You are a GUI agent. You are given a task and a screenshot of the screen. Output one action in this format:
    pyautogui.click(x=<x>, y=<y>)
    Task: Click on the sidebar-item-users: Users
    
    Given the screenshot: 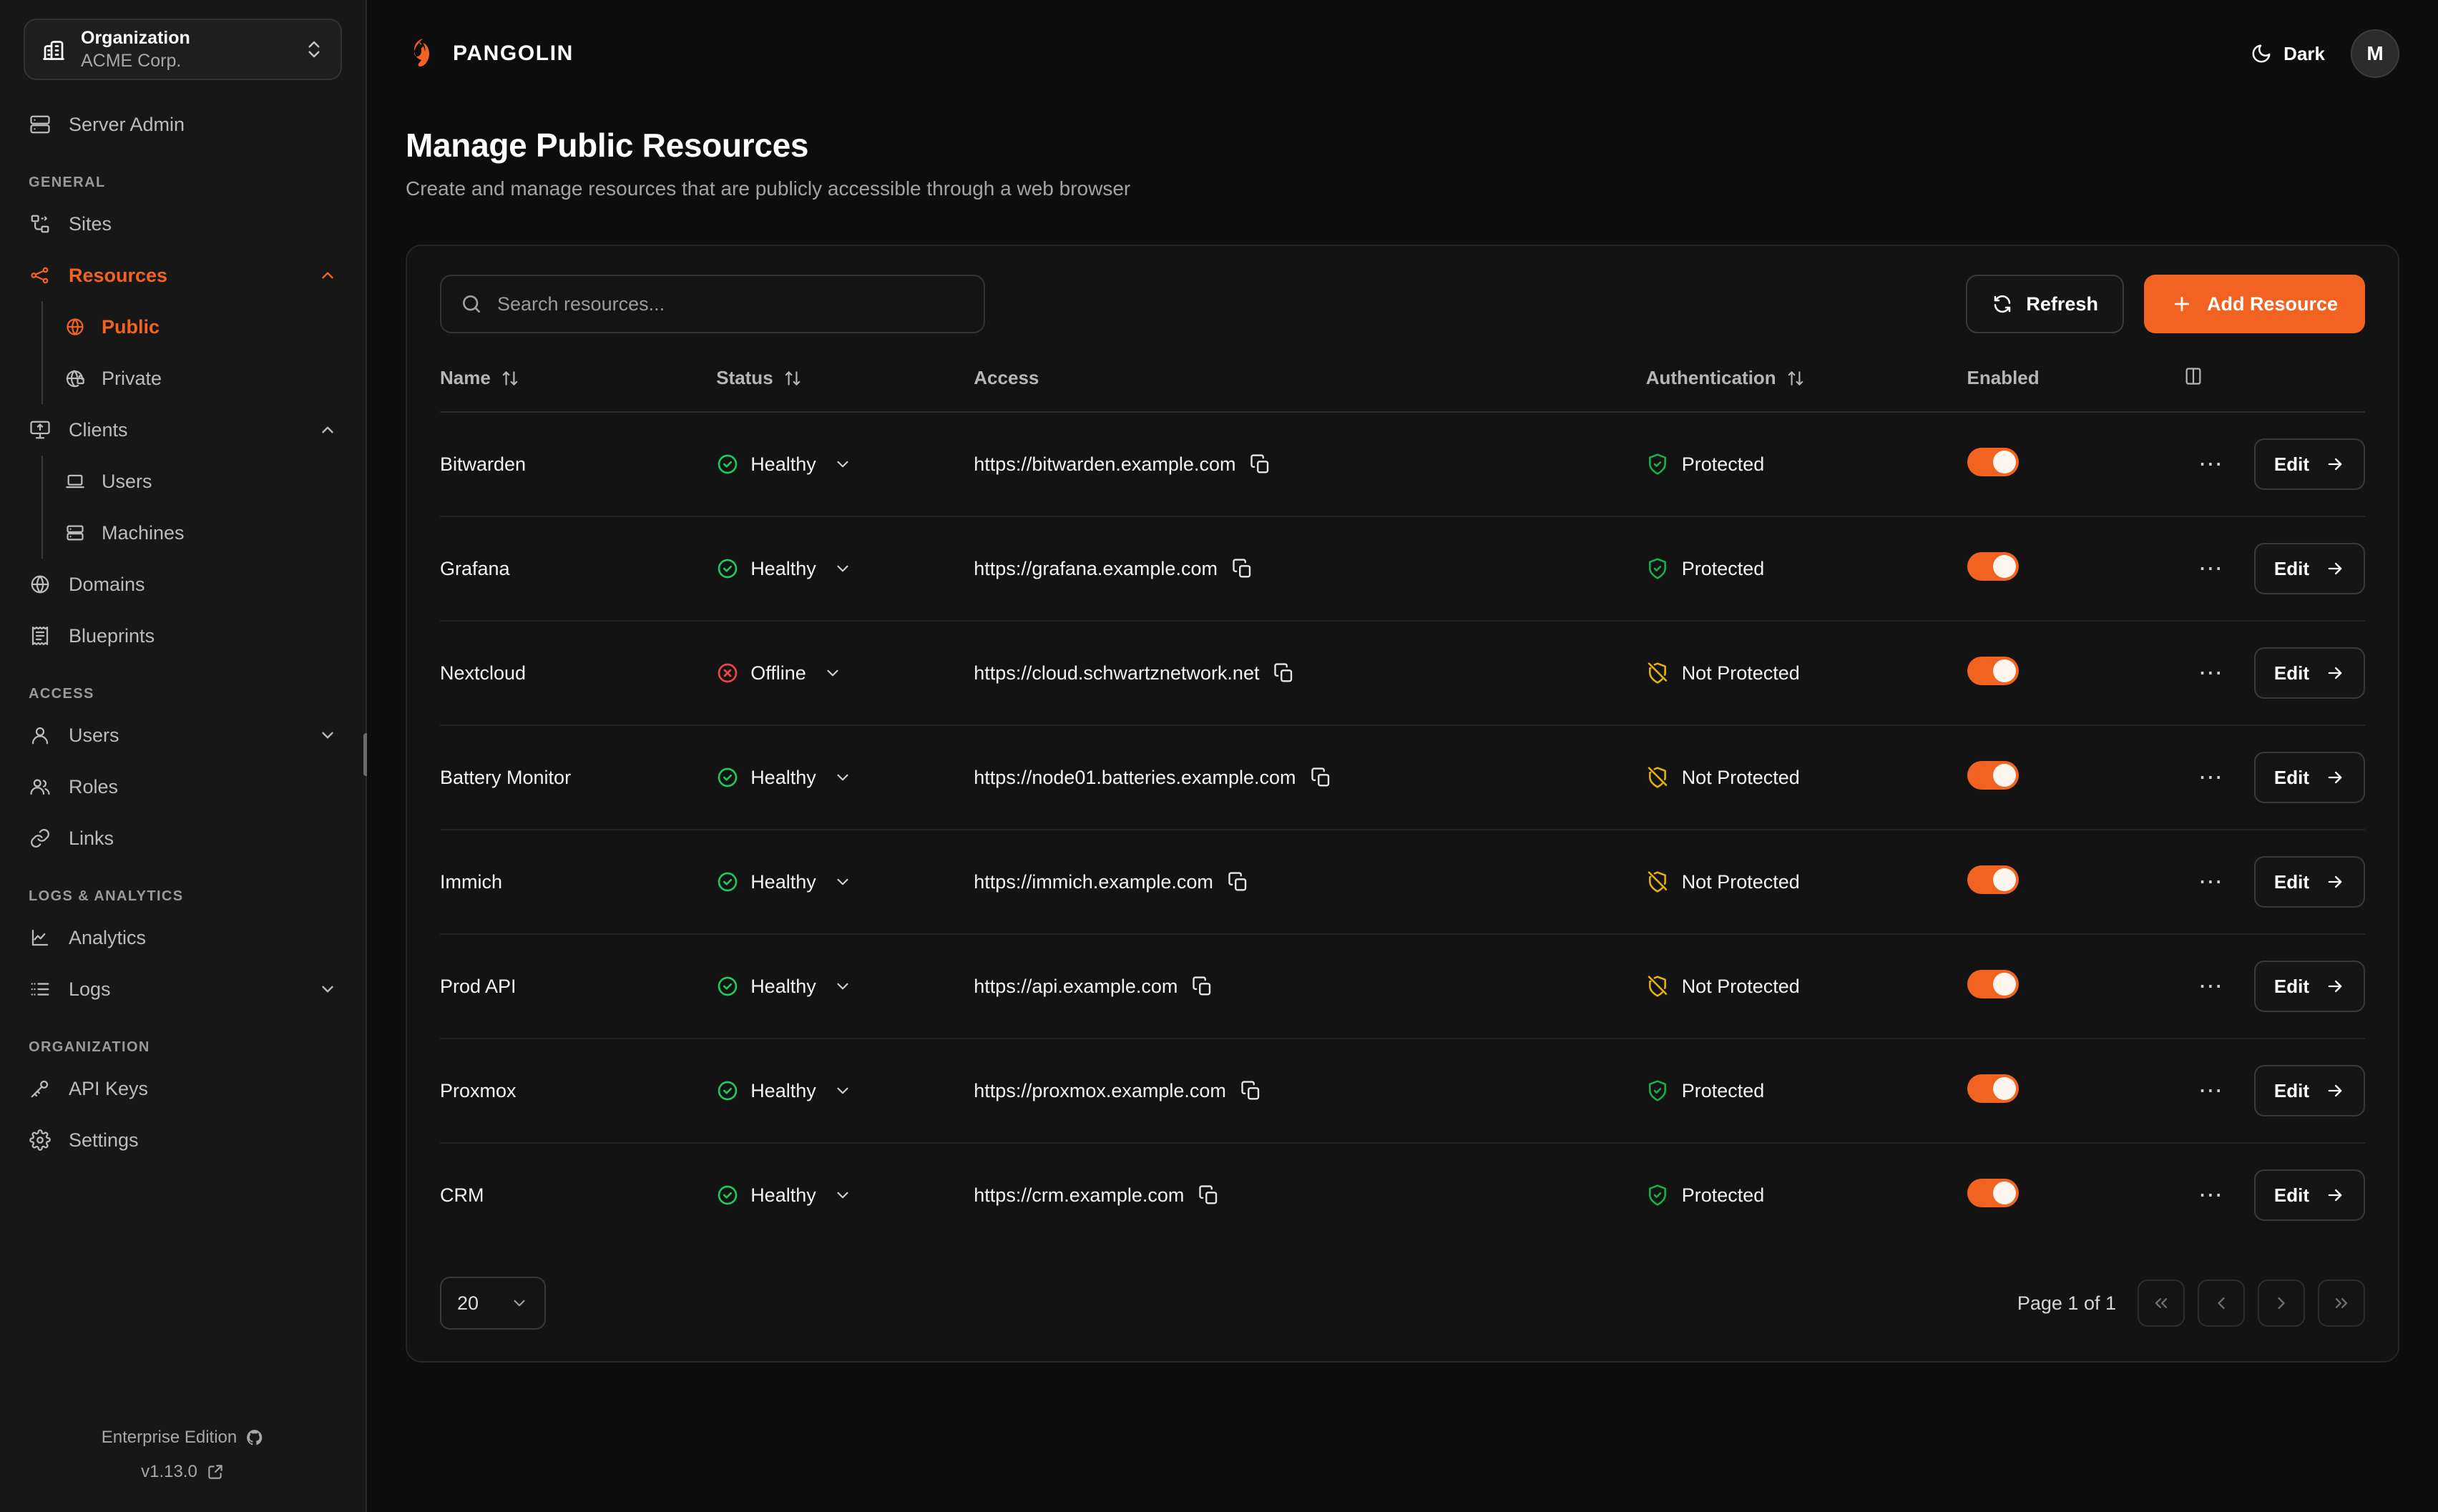 What is the action you would take?
    pyautogui.click(x=183, y=735)
    